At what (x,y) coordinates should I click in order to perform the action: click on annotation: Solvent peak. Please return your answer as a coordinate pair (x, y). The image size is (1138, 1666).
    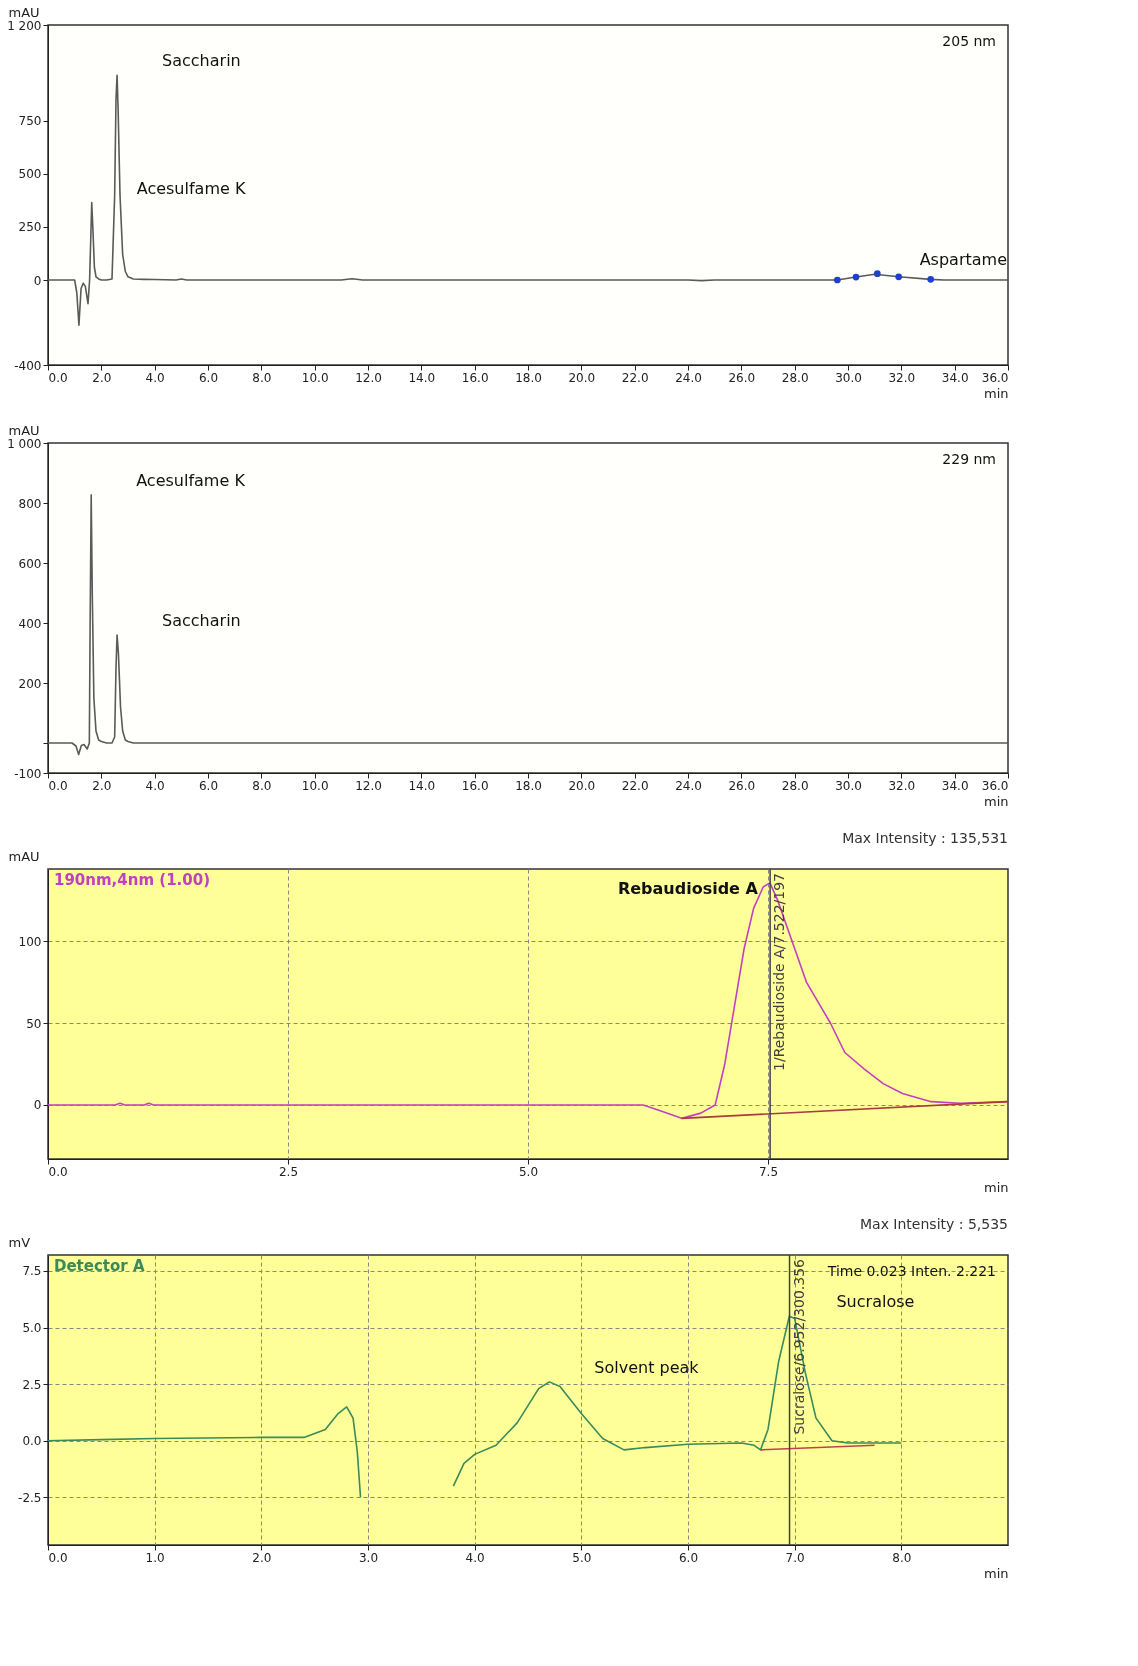
    Looking at the image, I should click on (647, 1367).